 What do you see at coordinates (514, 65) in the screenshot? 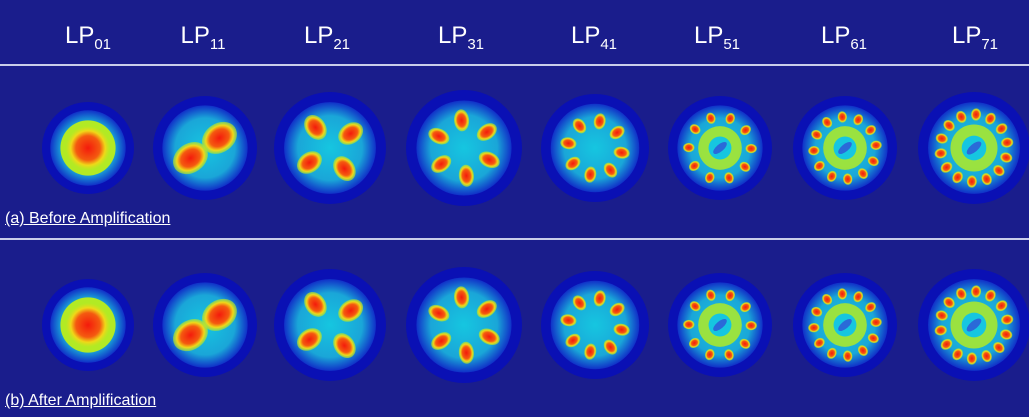
I see `header-divider` at bounding box center [514, 65].